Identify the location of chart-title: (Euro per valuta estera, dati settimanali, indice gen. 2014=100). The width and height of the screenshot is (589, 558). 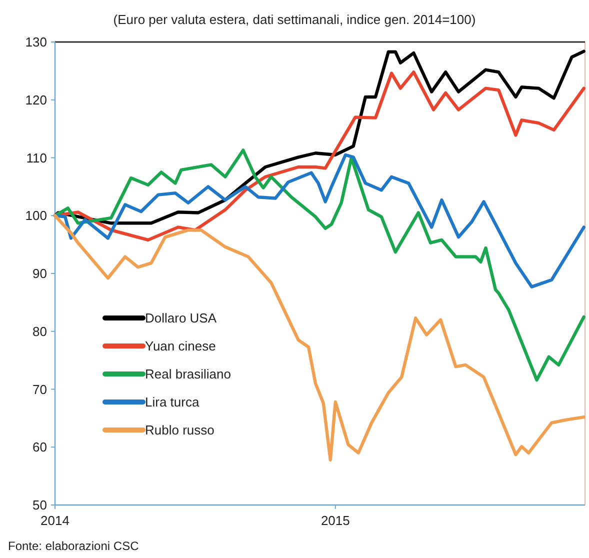
(294, 19).